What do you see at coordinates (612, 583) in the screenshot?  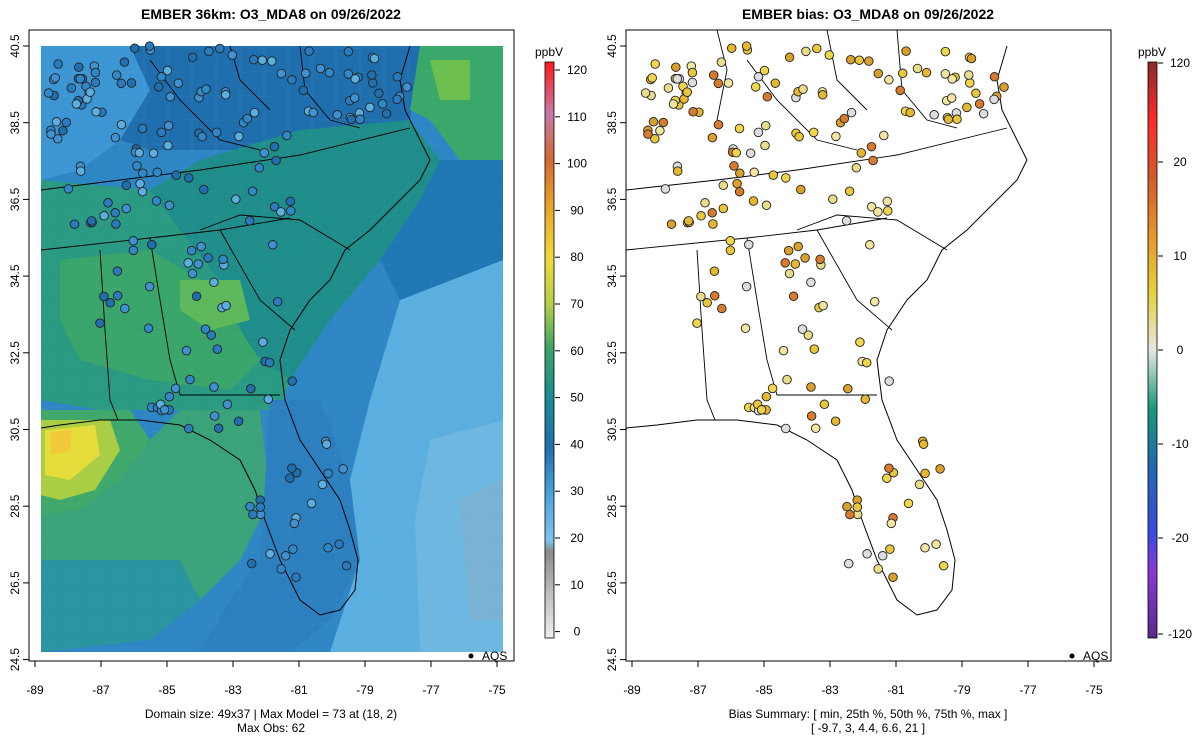 I see `y-tick-label: 26.5` at bounding box center [612, 583].